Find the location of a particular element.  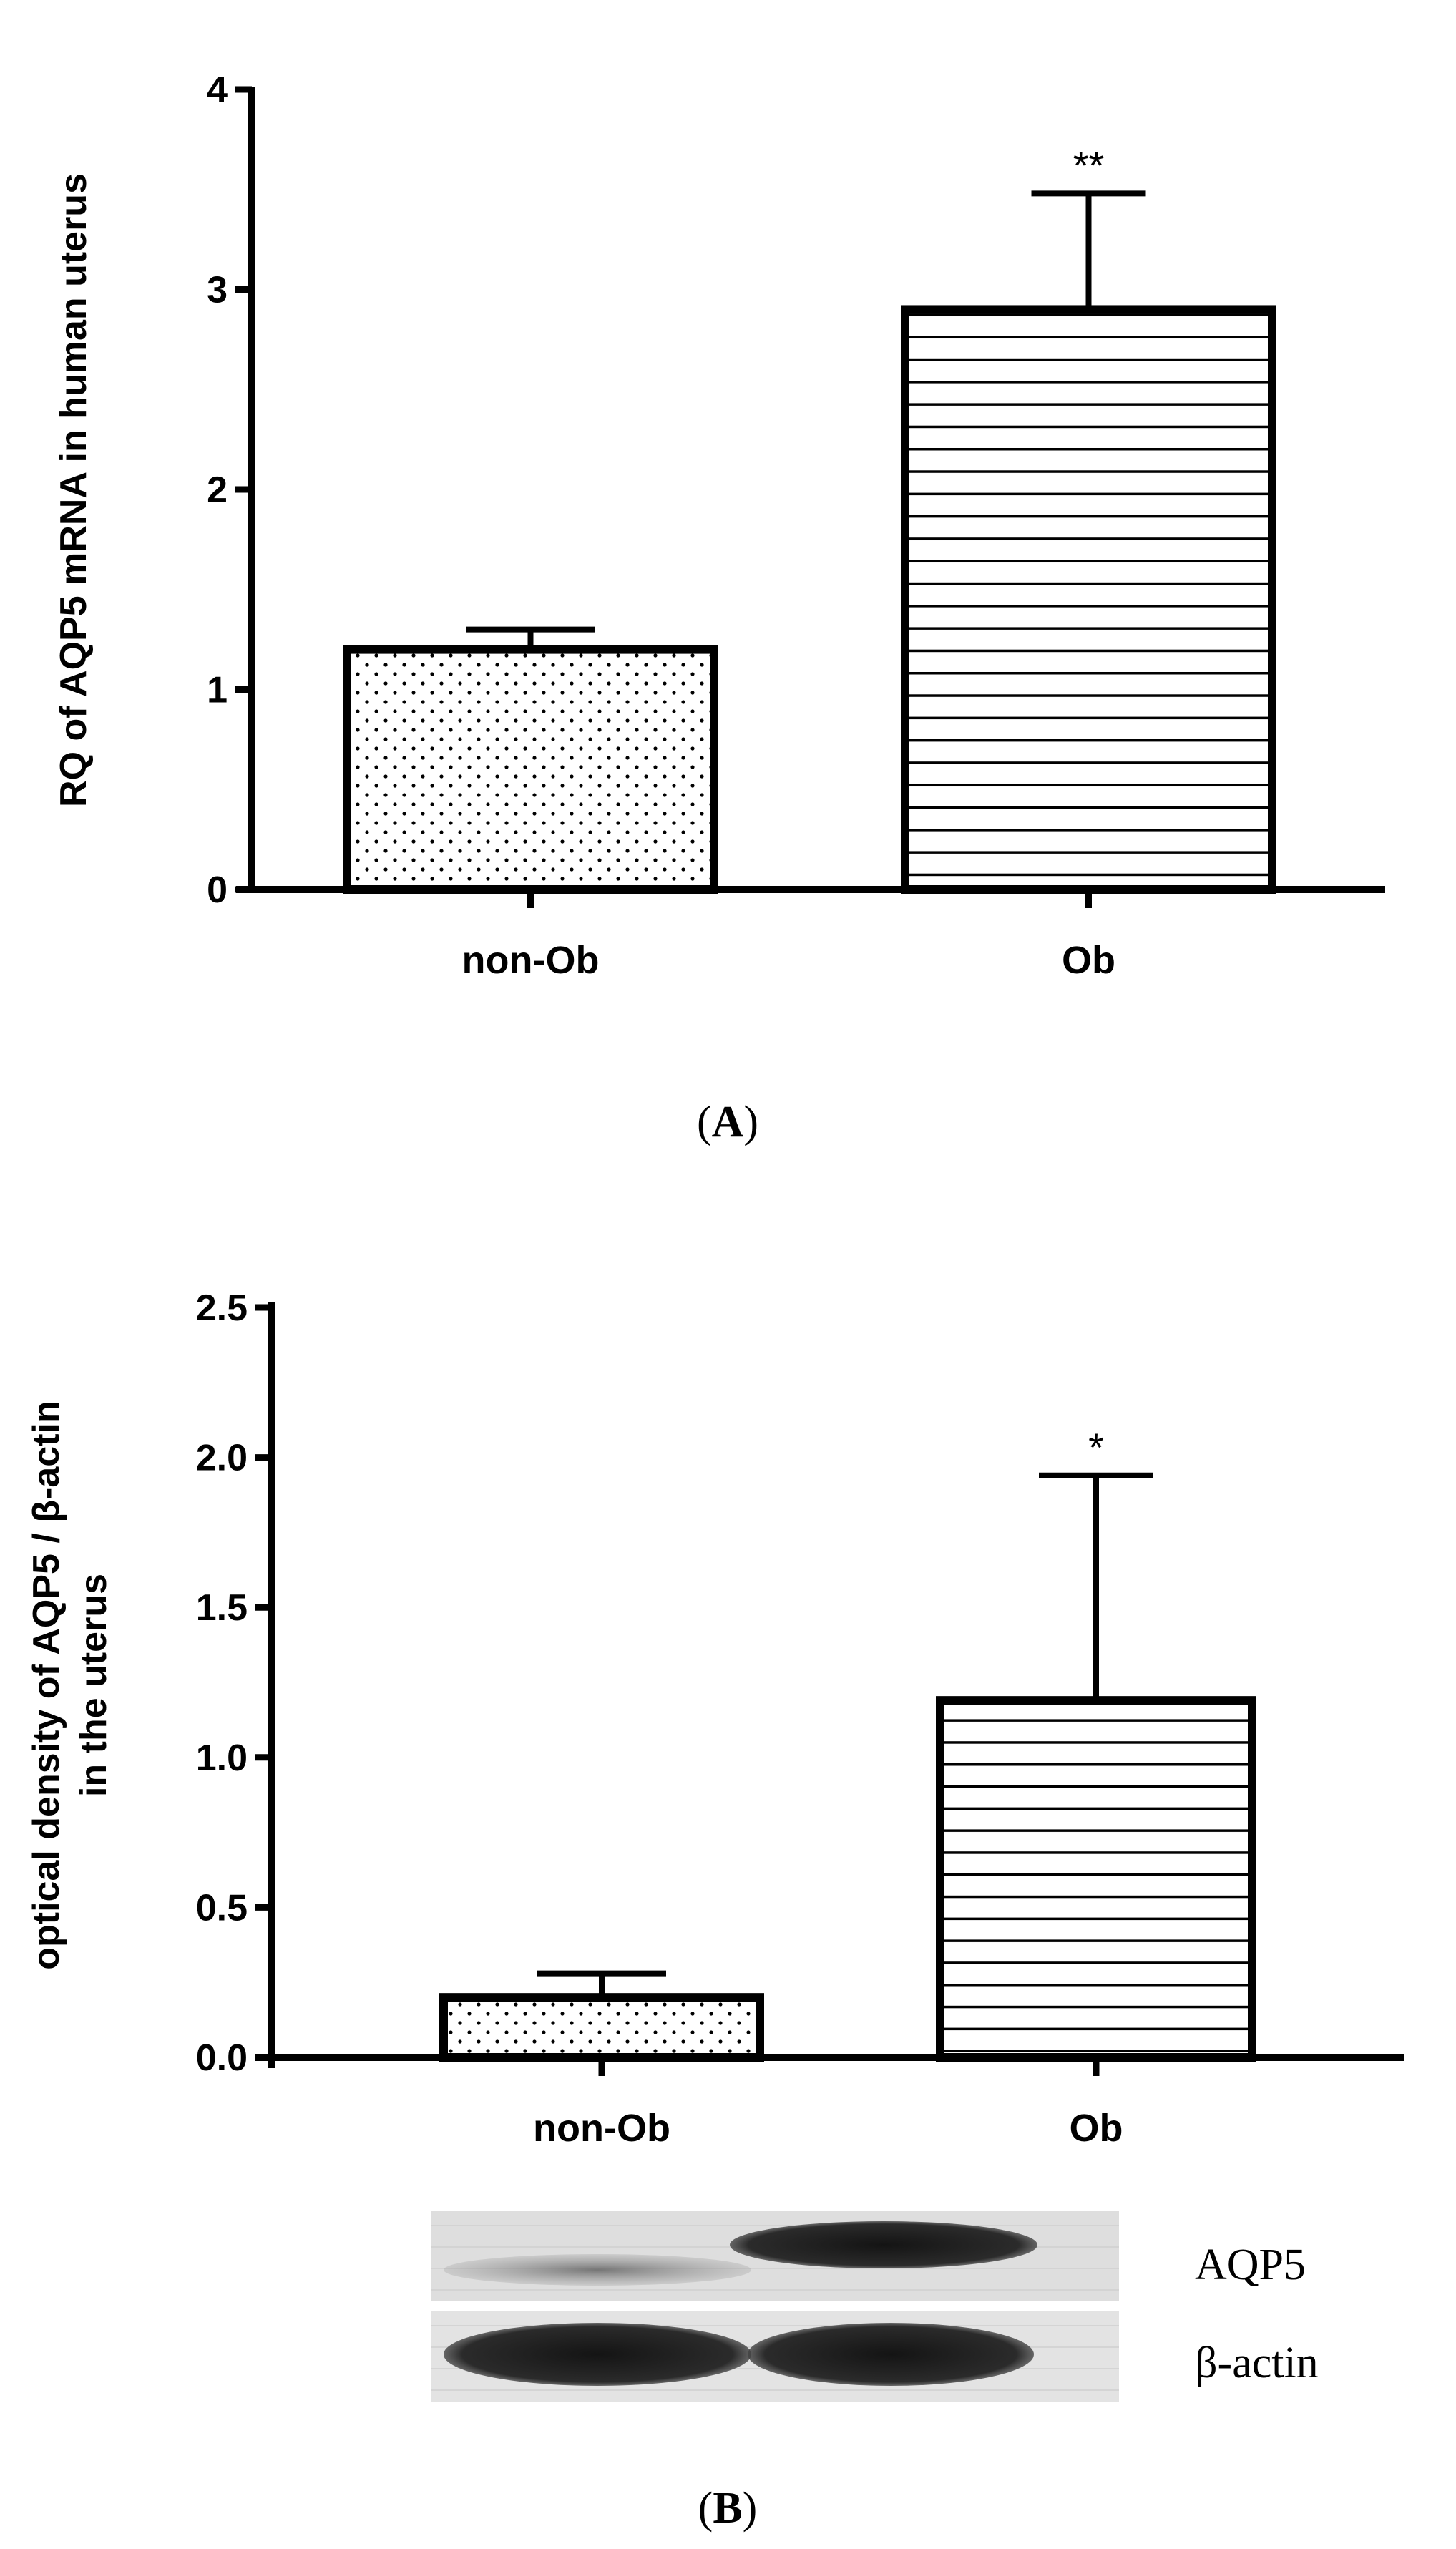

y-axis-title-line1: optical density of AQP5 / β-actin is located at coordinates (46, 1685).